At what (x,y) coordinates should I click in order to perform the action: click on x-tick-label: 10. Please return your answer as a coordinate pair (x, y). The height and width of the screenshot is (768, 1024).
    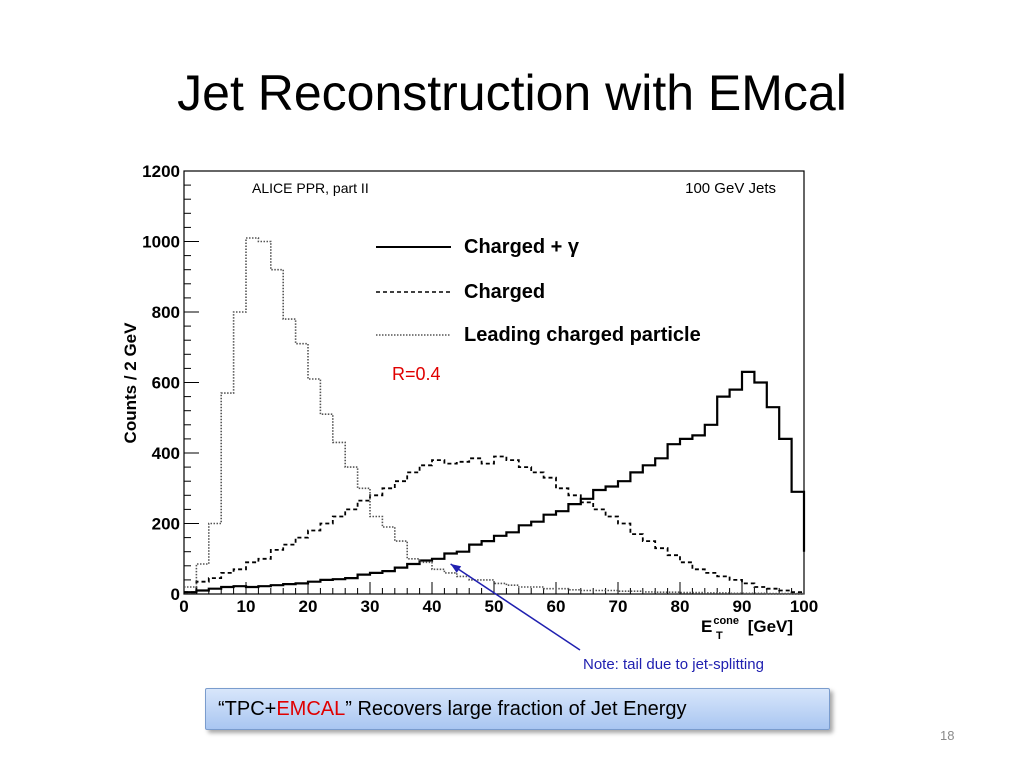
    Looking at the image, I should click on (246, 606).